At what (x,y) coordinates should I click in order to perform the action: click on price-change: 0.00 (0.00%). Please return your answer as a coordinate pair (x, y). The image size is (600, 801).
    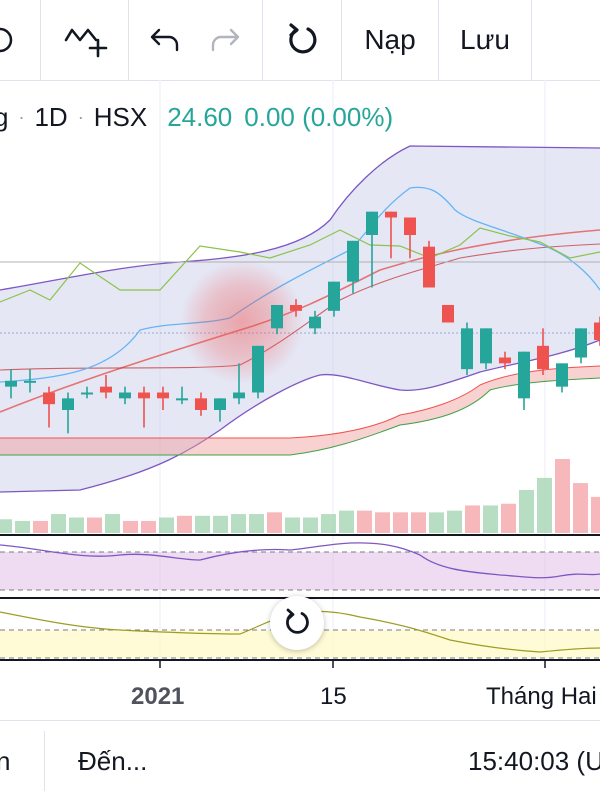
    Looking at the image, I should click on (319, 116).